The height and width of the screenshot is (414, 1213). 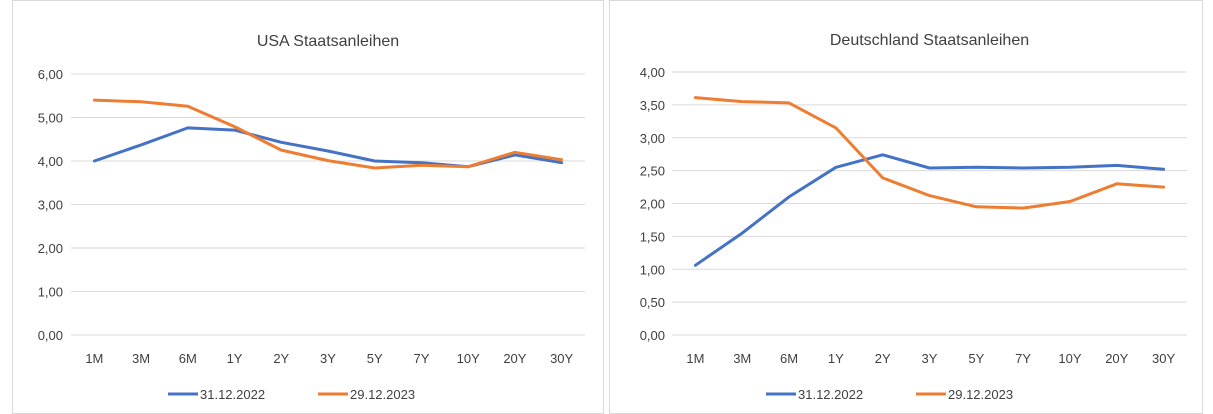 I want to click on germany-y-tick-label: 0,00, so click(x=652, y=335).